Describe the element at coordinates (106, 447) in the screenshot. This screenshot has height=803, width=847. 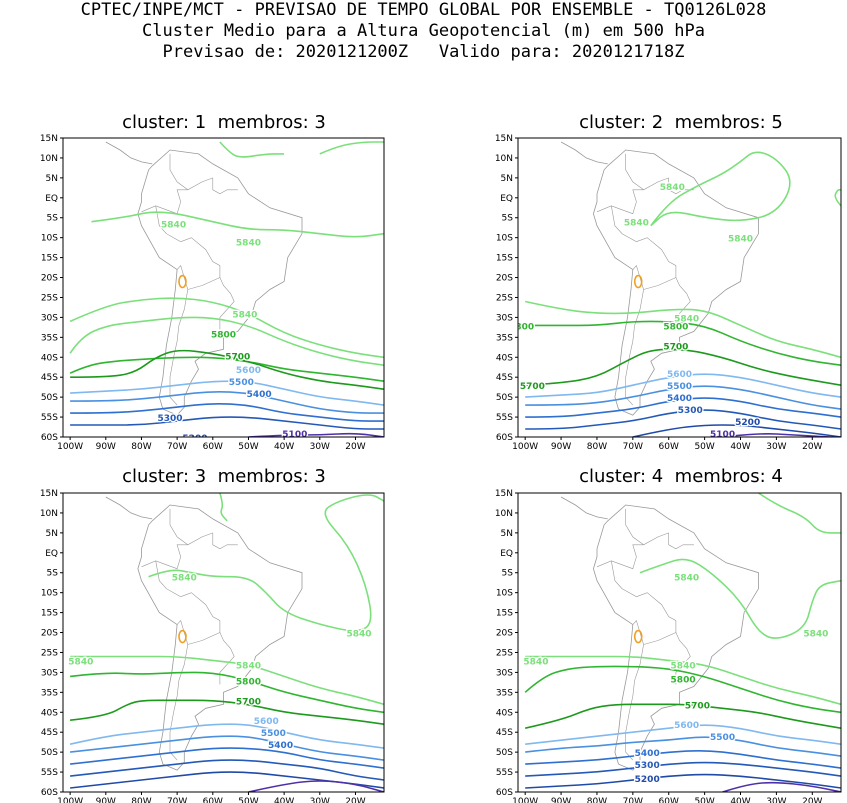
I see `lon-tick-label: 90W` at that location.